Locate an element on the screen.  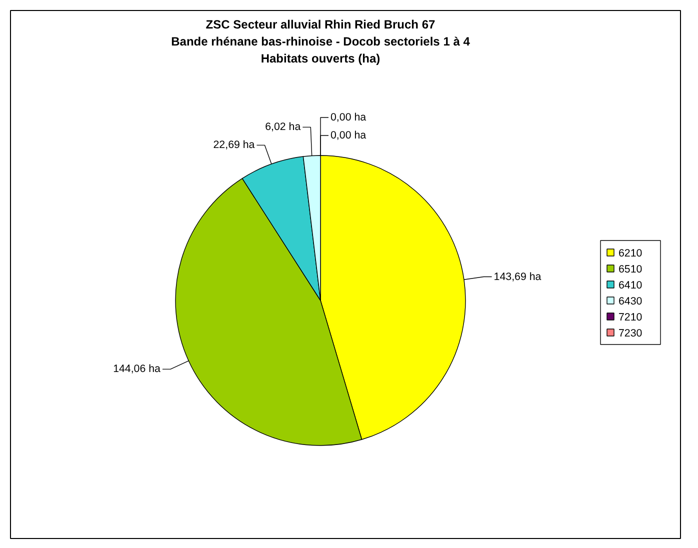
legend-label: 6410 is located at coordinates (630, 286).